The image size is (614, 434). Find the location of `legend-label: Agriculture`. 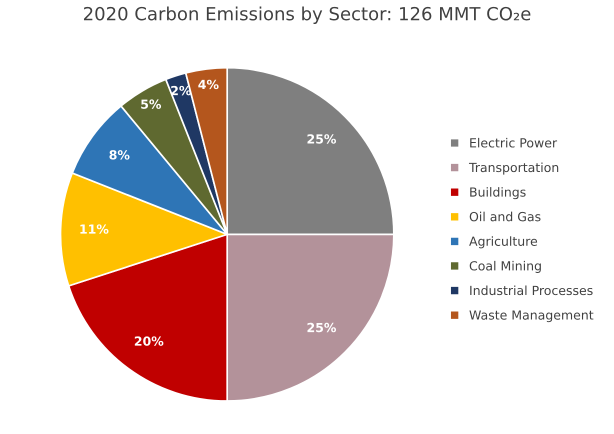

legend-label: Agriculture is located at coordinates (503, 242).